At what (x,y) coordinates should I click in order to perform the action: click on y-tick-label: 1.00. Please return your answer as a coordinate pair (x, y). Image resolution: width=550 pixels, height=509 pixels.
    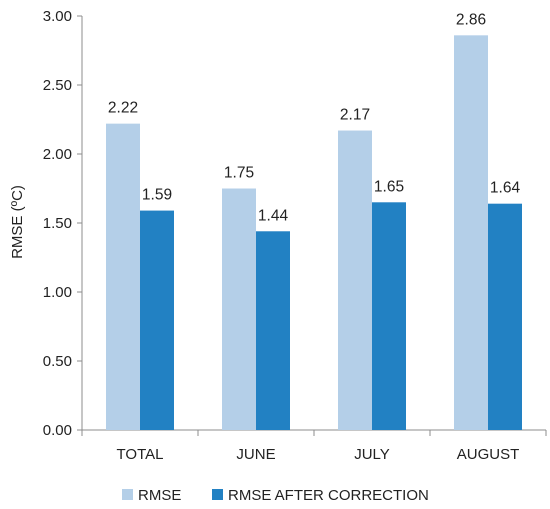
    Looking at the image, I should click on (57, 292).